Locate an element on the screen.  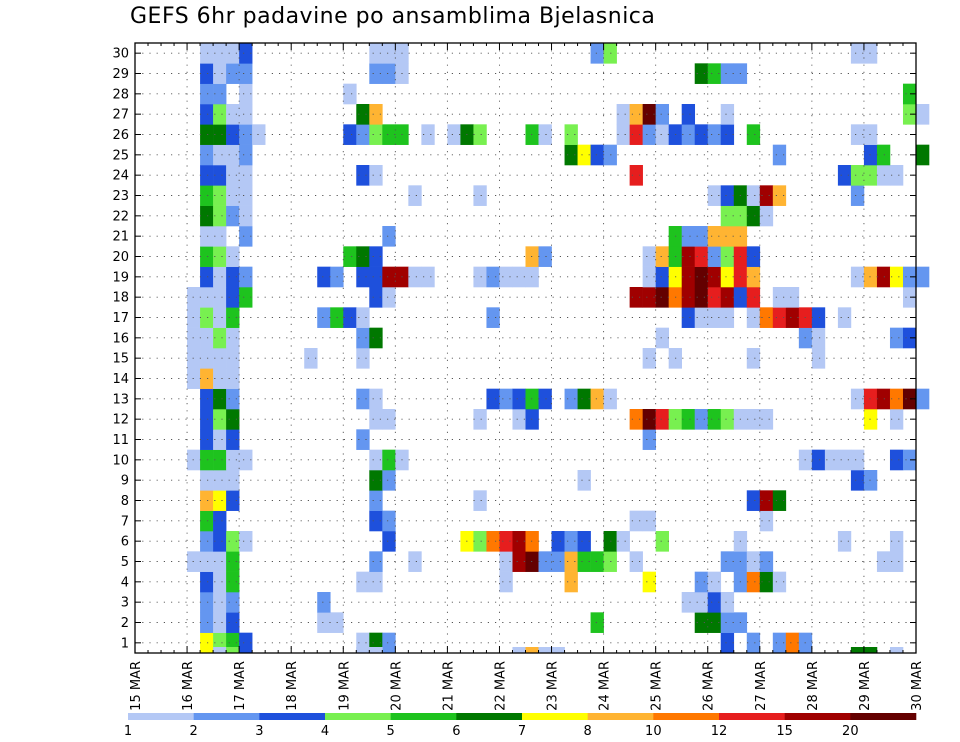
colorbar-label: 12 is located at coordinates (719, 731).